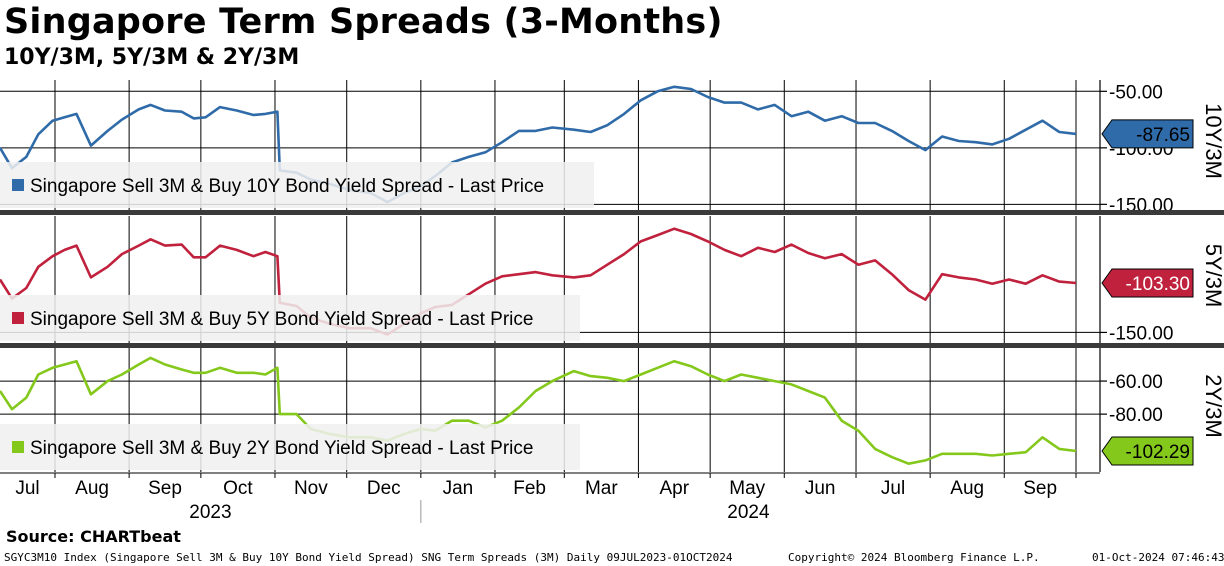 This screenshot has width=1224, height=566. Describe the element at coordinates (384, 488) in the screenshot. I see `x-tick-label: Dec` at that location.